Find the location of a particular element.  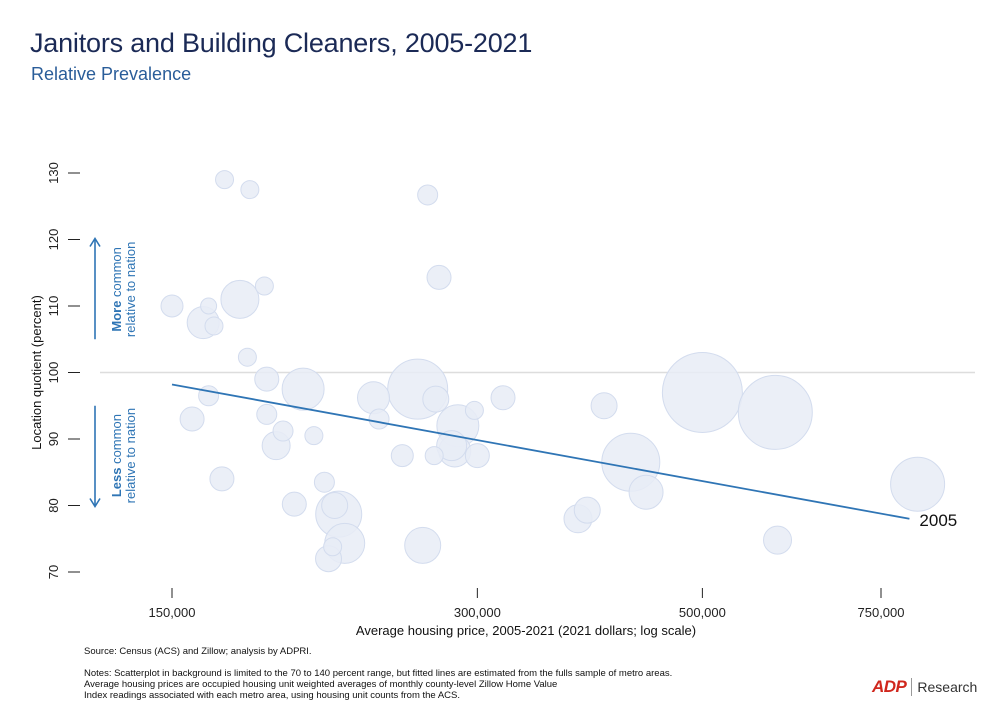

y-tick-label: 120 is located at coordinates (53, 240).